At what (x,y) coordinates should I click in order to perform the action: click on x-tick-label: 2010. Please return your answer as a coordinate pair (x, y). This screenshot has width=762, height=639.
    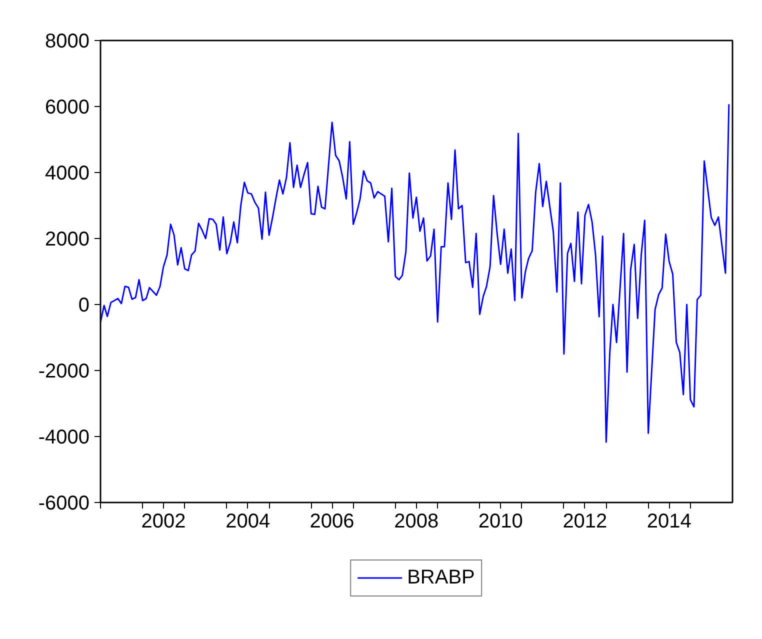
    Looking at the image, I should click on (500, 521).